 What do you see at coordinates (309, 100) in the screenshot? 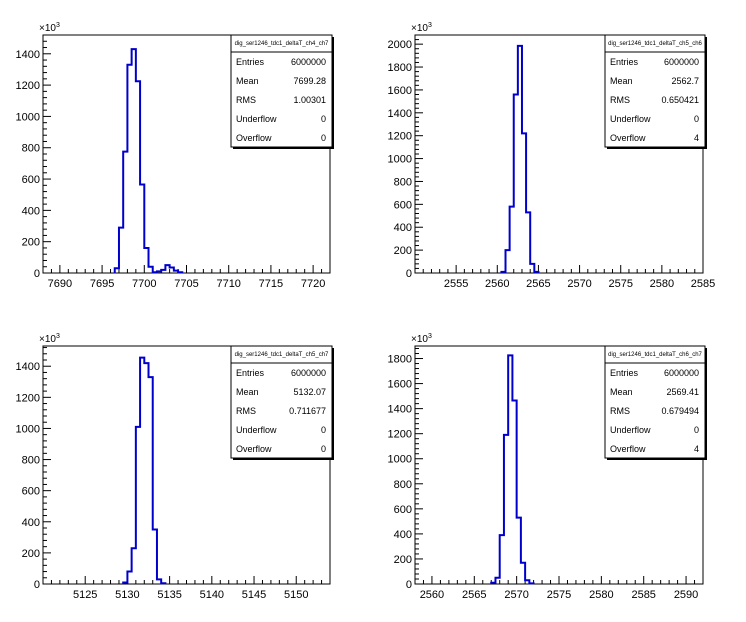
I see `stats-row-value: 1.00301` at bounding box center [309, 100].